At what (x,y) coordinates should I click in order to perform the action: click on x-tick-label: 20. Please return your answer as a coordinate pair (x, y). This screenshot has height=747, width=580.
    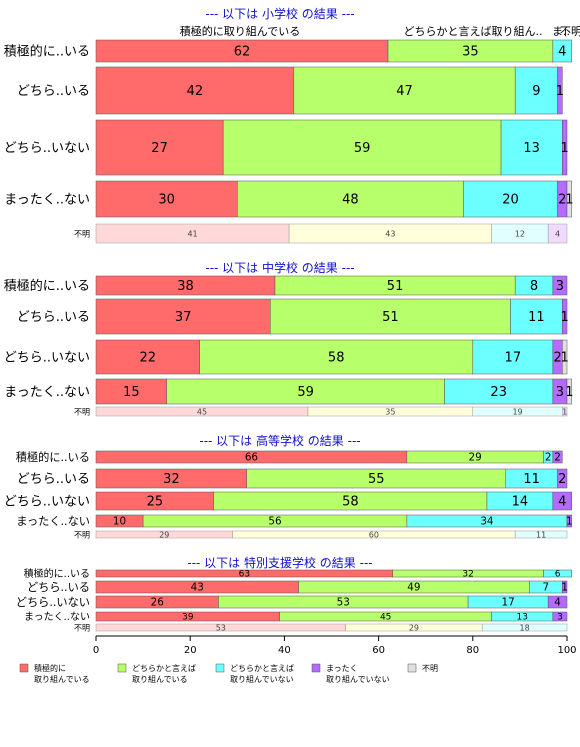
    Looking at the image, I should click on (190, 650).